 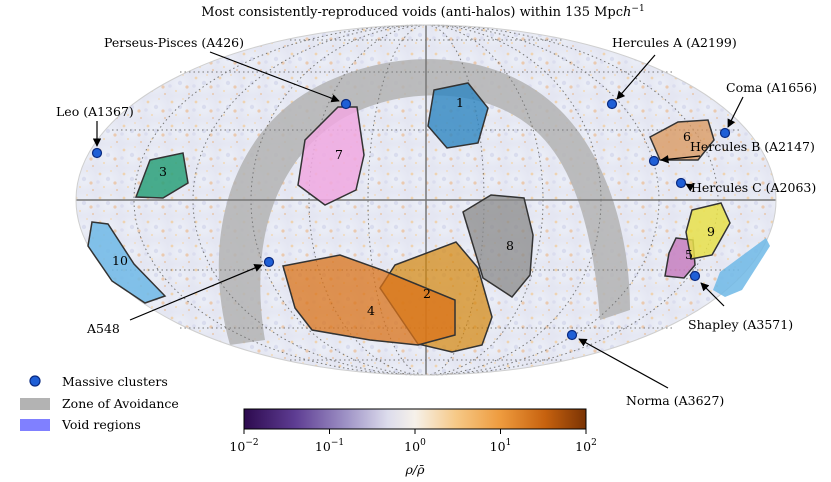 I want to click on arrow-herculesB, so click(x=680, y=159).